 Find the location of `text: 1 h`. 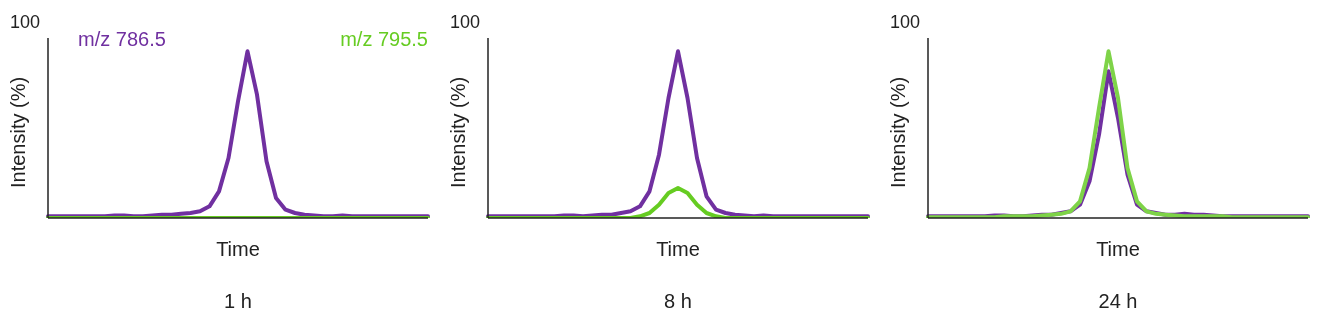

text: 1 h is located at coordinates (238, 301).